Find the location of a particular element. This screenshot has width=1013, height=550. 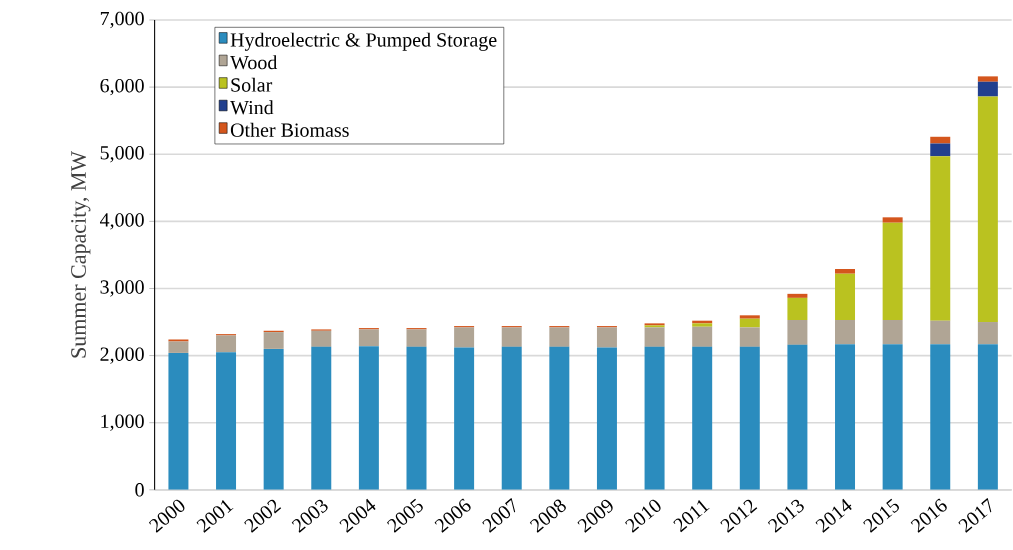

y-axis-title: Summer Capacity, MW is located at coordinates (81, 254).